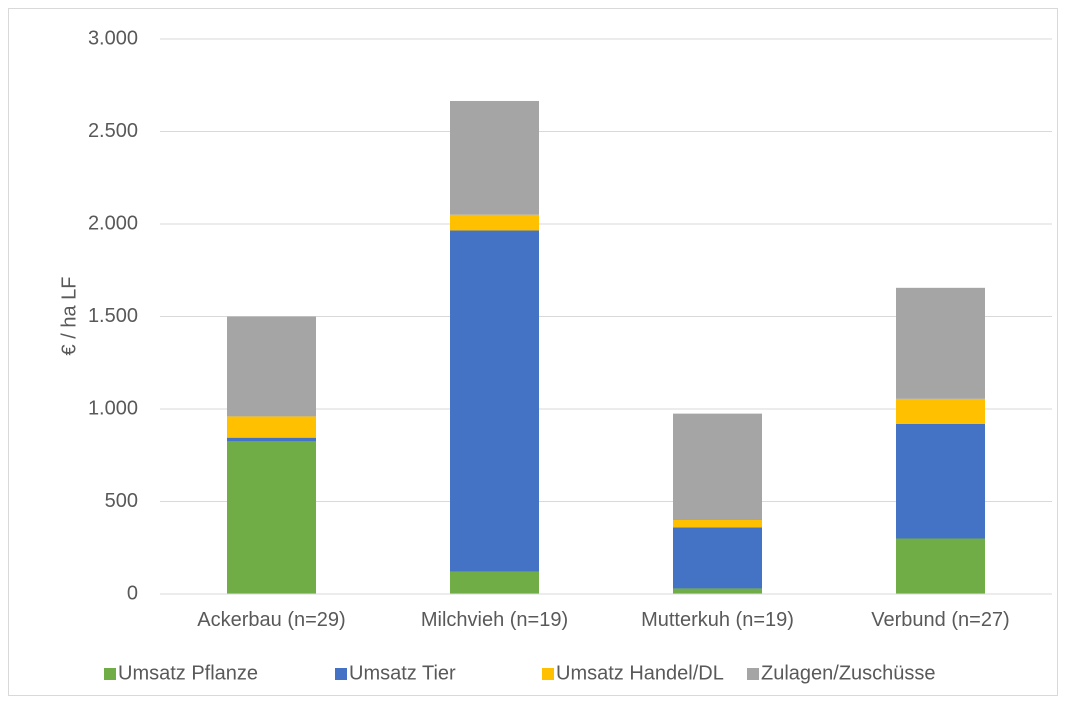  What do you see at coordinates (132, 593) in the screenshot?
I see `y-tick-label: 0` at bounding box center [132, 593].